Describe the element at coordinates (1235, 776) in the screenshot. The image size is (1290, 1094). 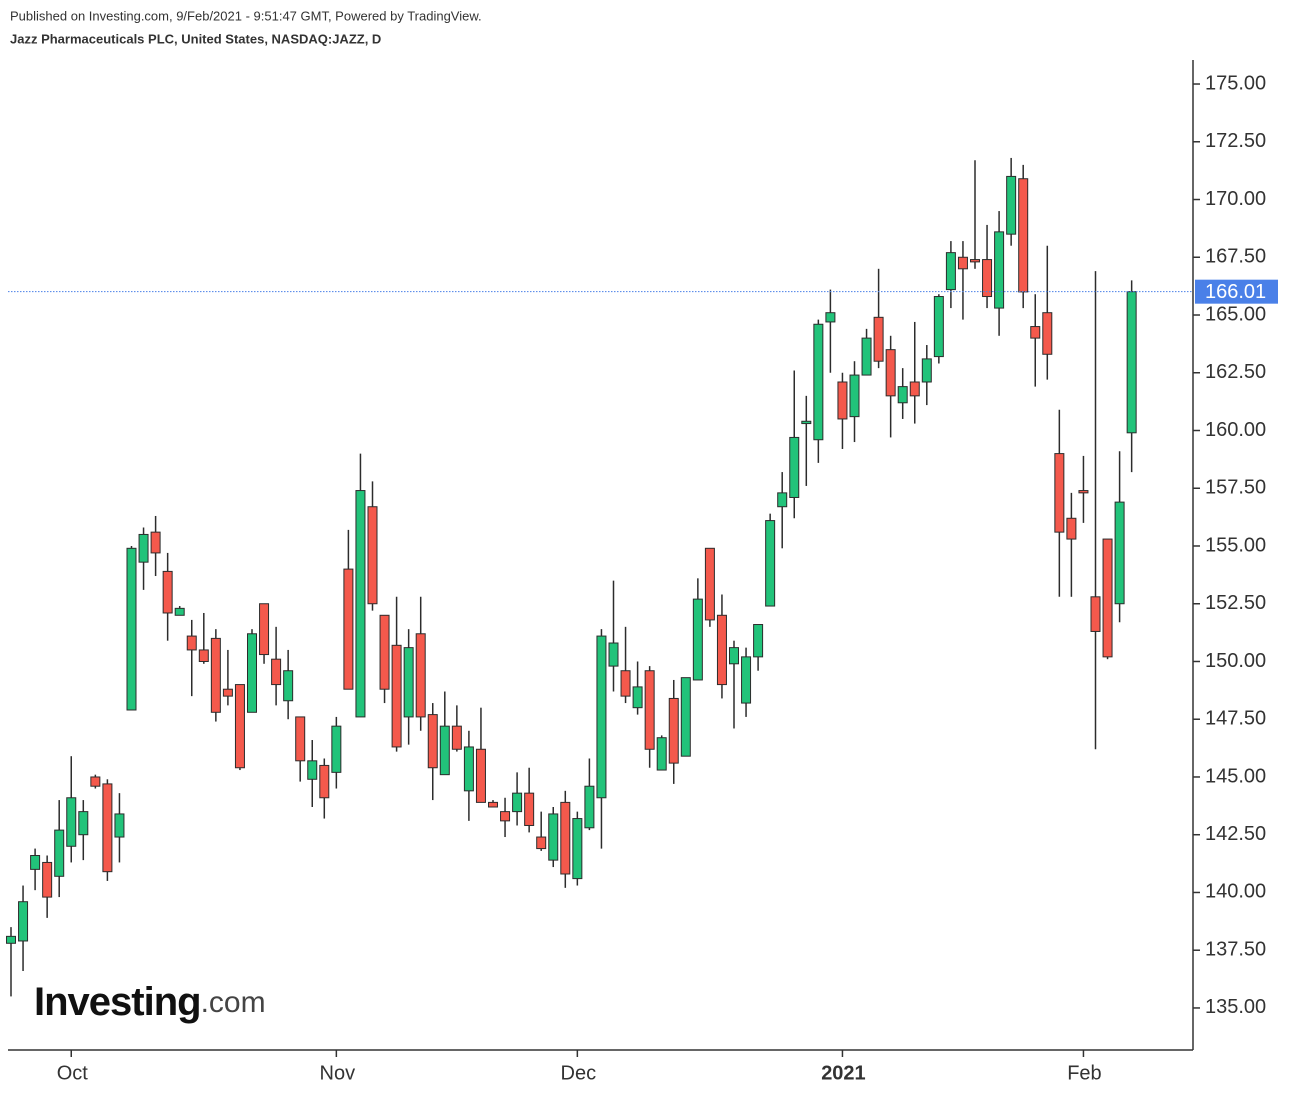
I see `y-tick-label: 145.00` at that location.